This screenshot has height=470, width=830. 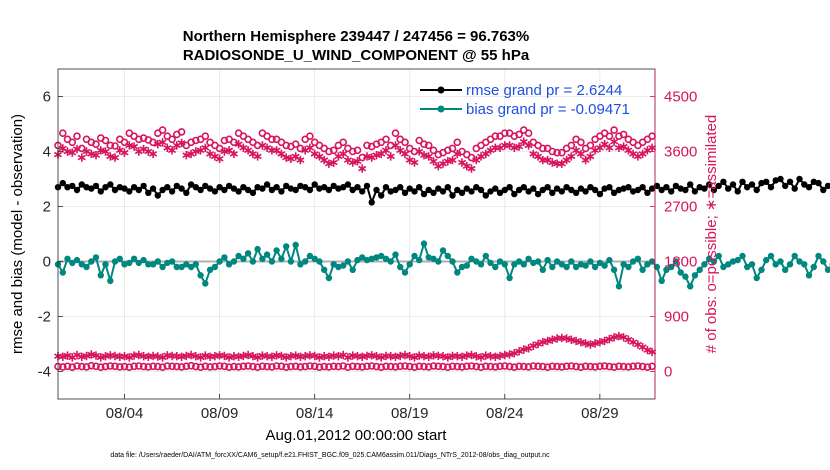 I want to click on x-axis-label: Aug.01,2012 00:00:00 start, so click(x=357, y=435).